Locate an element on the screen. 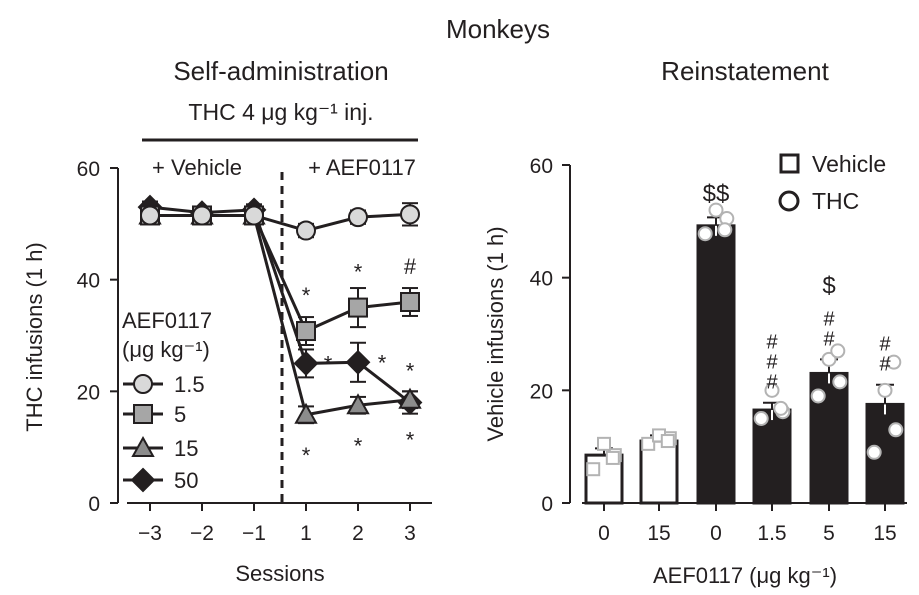  left-x-axis-label: Sessions is located at coordinates (279, 573).